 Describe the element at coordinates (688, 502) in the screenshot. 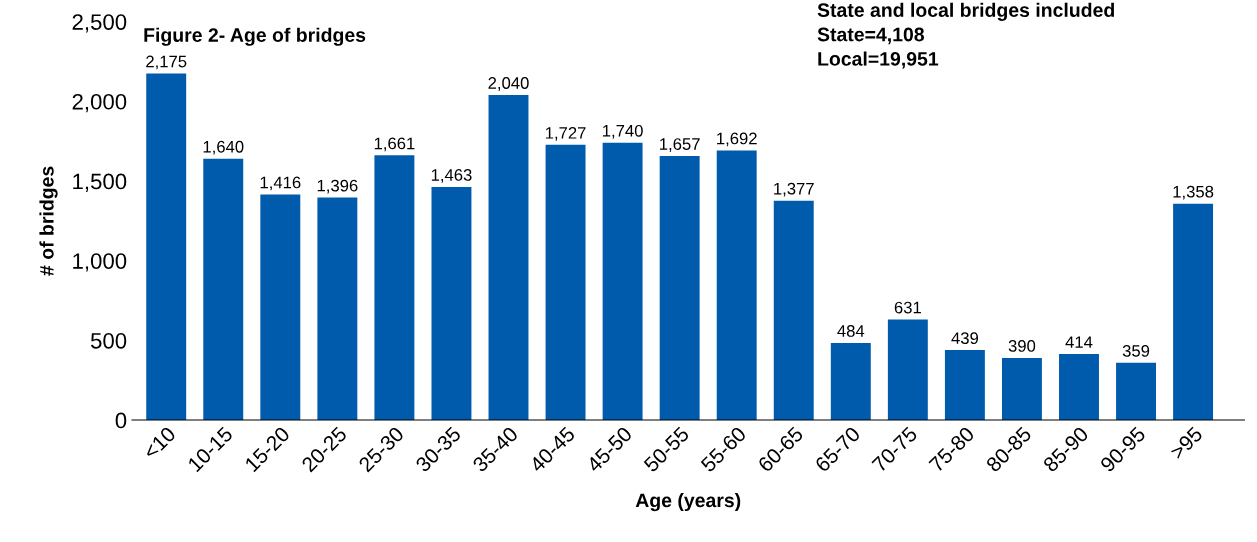

I see `x-axis-title: Age (years)` at that location.